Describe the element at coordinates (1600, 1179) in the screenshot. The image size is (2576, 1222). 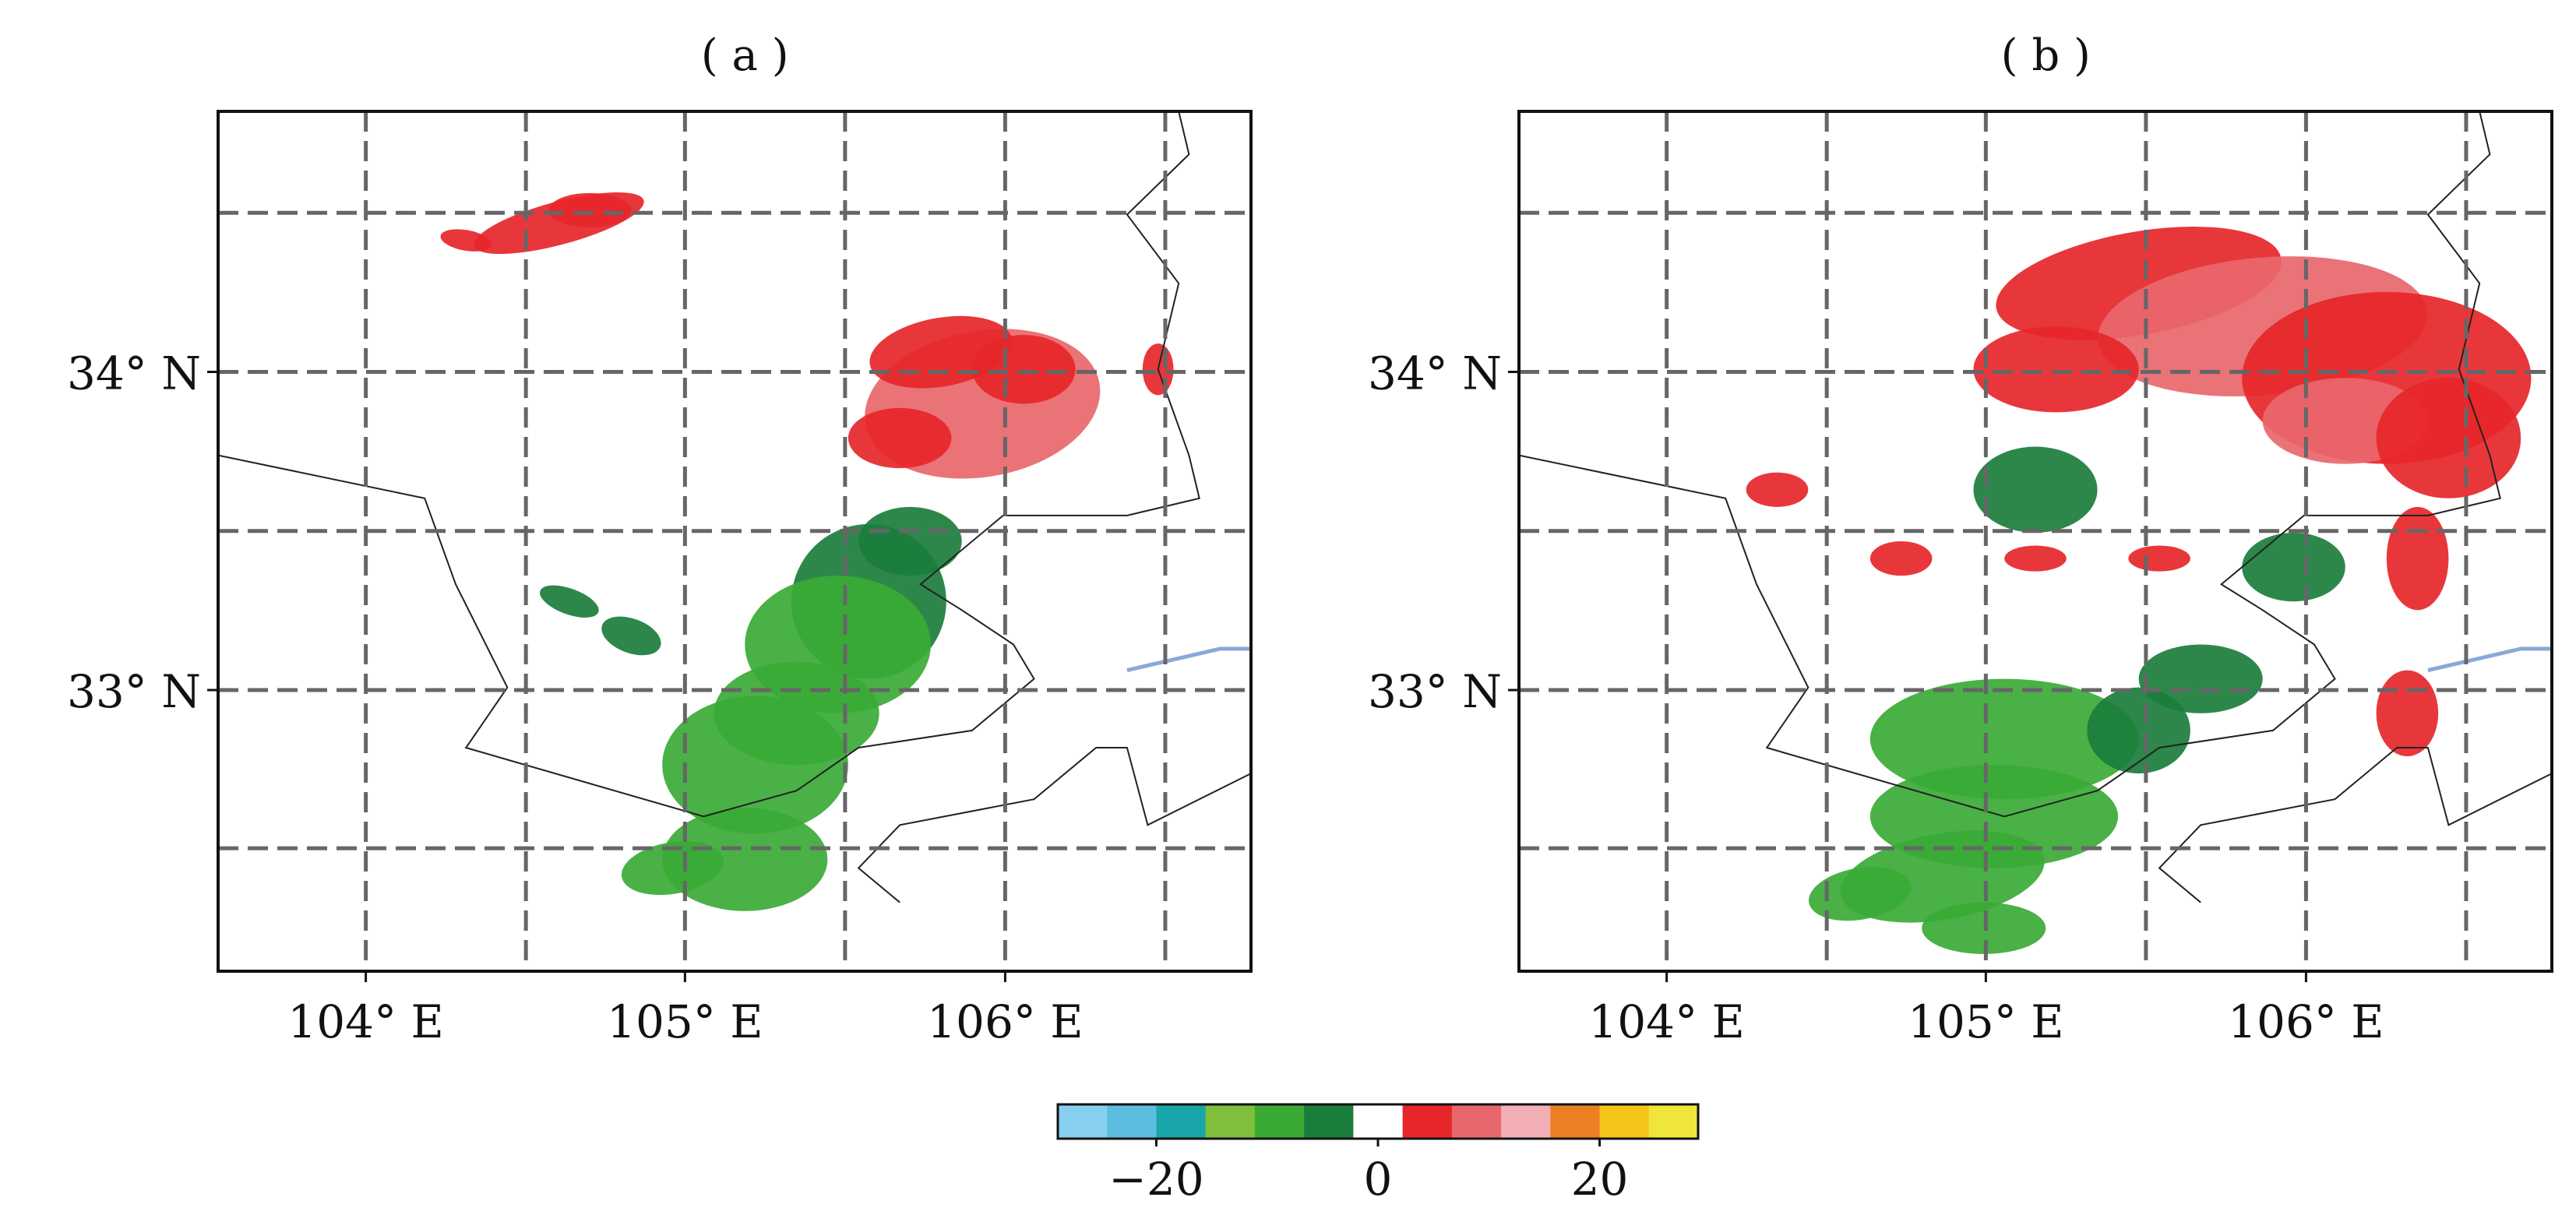
I see `colorbar-tick-label: 20` at that location.